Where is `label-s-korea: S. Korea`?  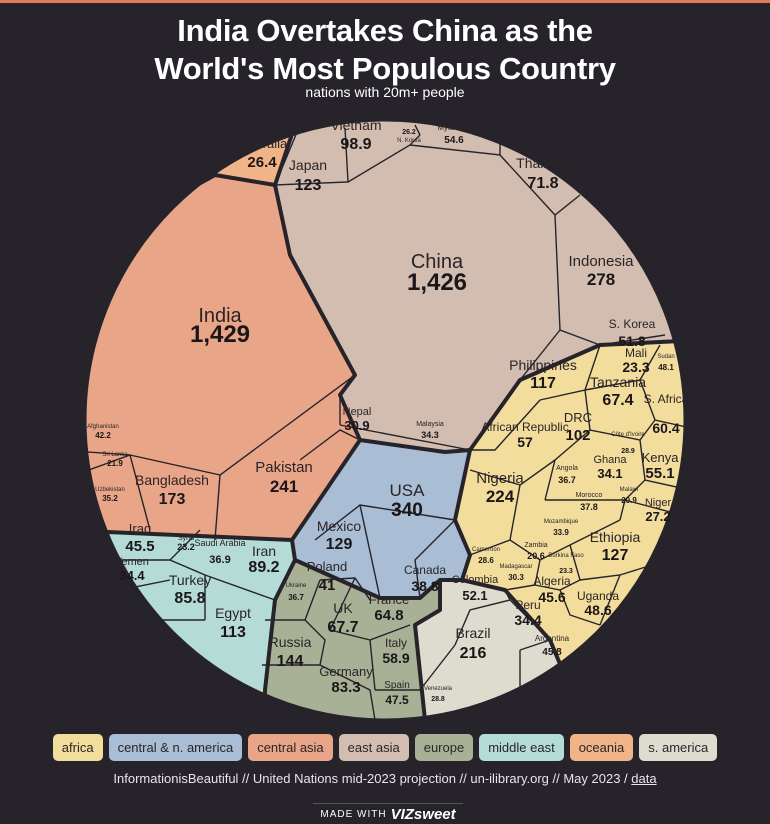 label-s-korea: S. Korea is located at coordinates (632, 324).